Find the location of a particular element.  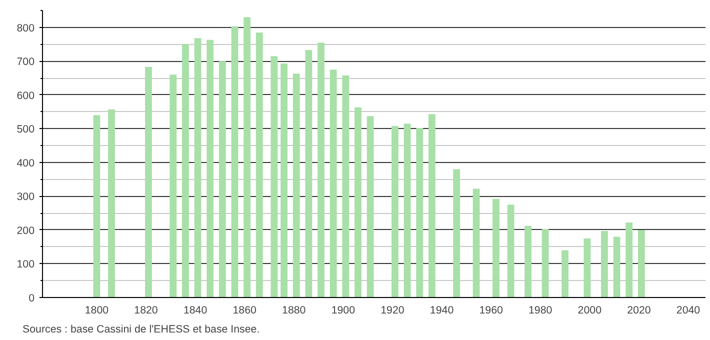

x-tick-label: 1900 is located at coordinates (343, 310).